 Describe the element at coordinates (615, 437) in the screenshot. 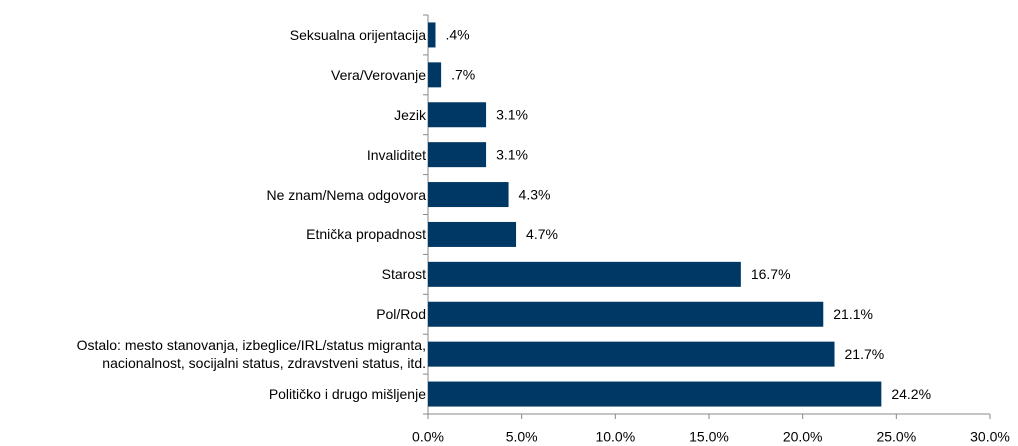

I see `x-tick-label: 10.0%` at that location.